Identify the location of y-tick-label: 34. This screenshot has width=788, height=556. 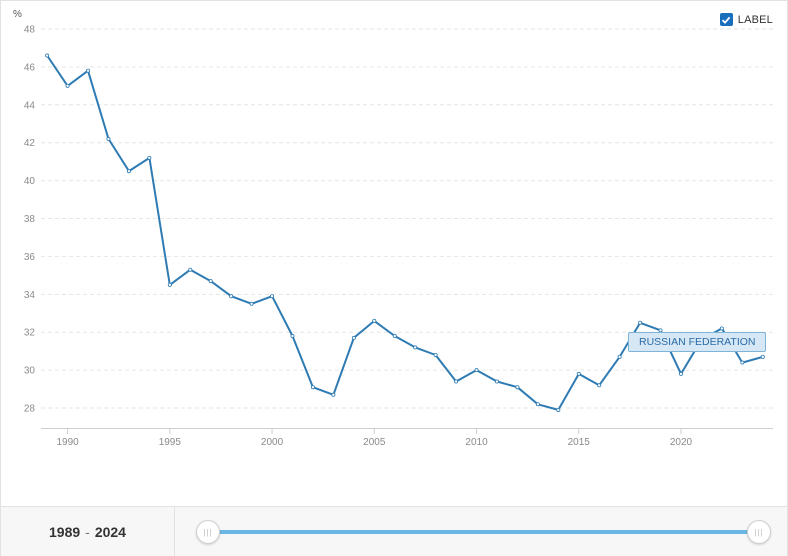
(30, 295).